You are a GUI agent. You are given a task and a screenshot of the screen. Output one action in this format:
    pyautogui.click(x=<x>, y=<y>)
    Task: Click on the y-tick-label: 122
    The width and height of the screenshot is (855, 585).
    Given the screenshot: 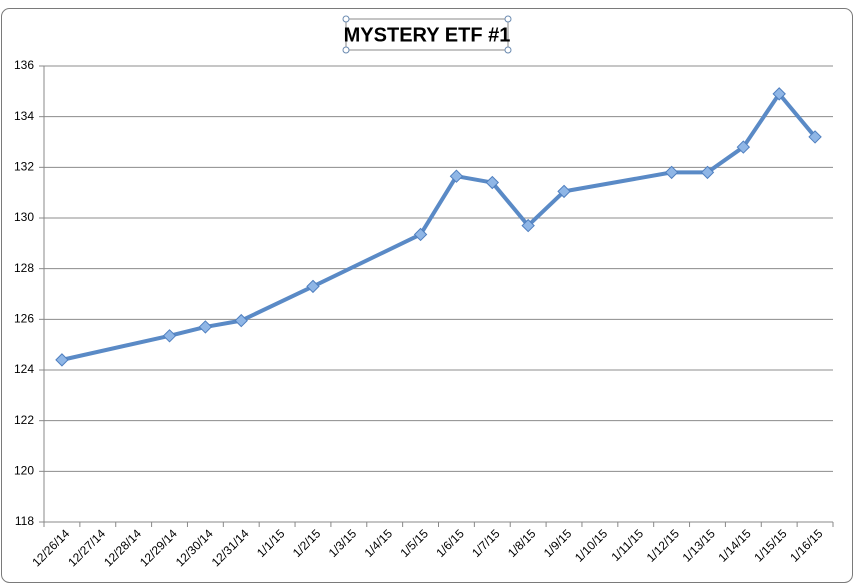 What is the action you would take?
    pyautogui.click(x=24, y=420)
    